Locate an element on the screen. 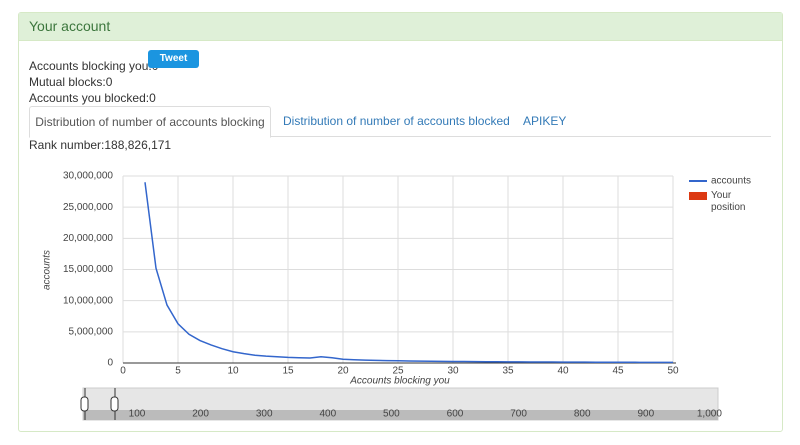  legend-wrap: Your position is located at coordinates (728, 201).